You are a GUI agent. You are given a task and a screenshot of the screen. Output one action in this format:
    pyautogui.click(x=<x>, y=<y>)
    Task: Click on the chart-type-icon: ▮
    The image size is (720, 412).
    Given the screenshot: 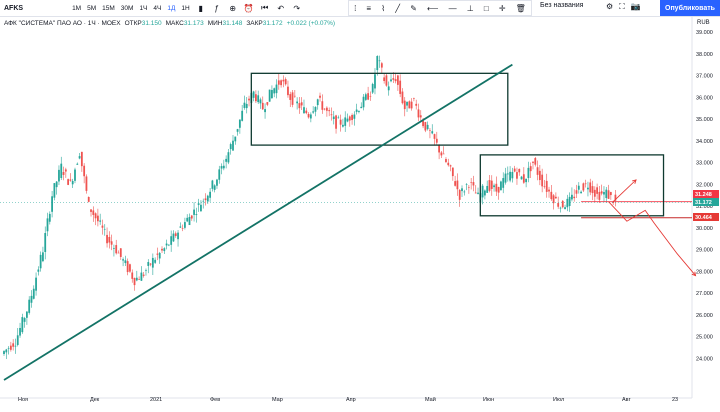 What is the action you would take?
    pyautogui.click(x=200, y=8)
    